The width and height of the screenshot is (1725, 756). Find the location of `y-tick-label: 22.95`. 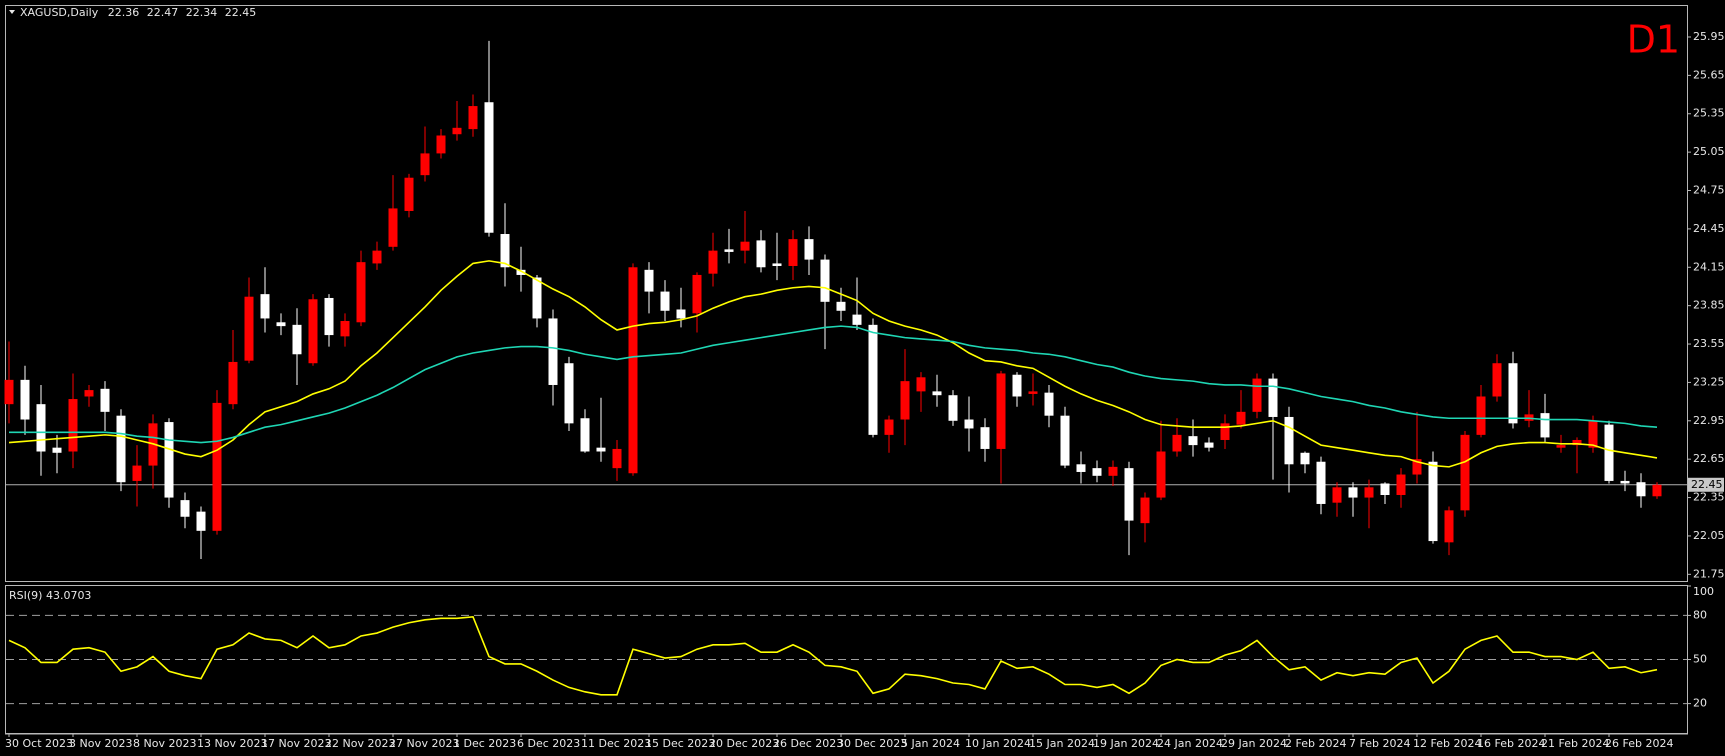

y-tick-label: 22.95 is located at coordinates (1709, 420).